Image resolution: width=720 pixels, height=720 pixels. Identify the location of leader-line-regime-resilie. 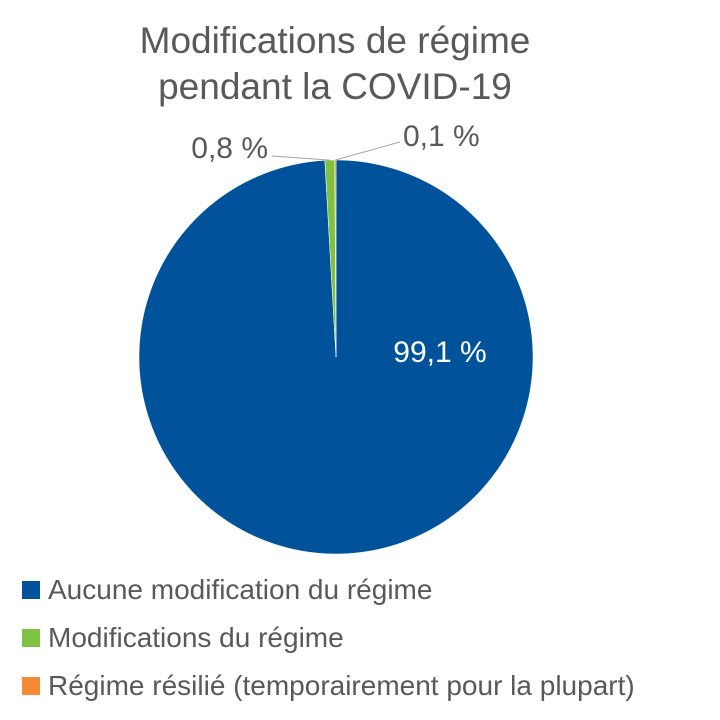
(368, 151).